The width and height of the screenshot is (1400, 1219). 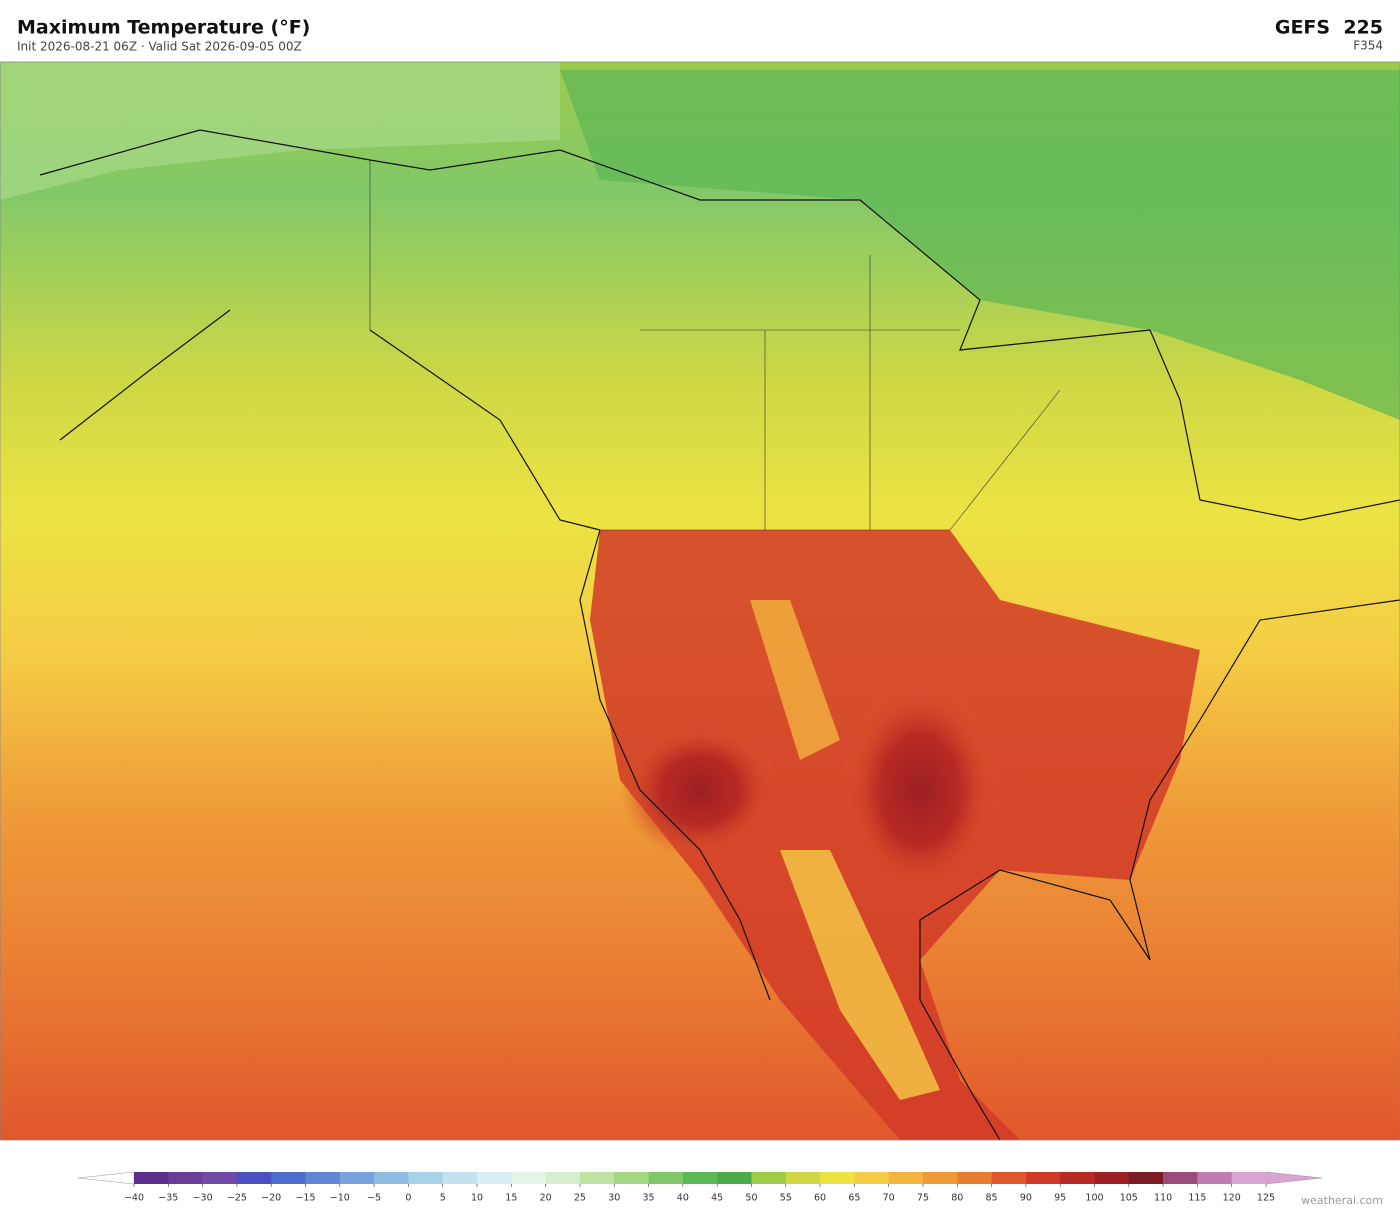 I want to click on colorbar-tick-label: 90, so click(x=1026, y=1198).